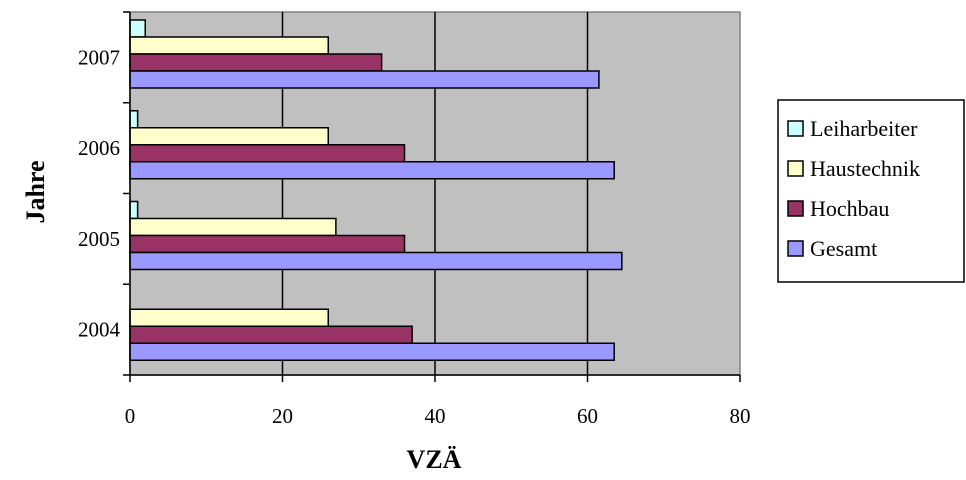  I want to click on legend-label-leiharbeiter: Leiharbeiter, so click(864, 128).